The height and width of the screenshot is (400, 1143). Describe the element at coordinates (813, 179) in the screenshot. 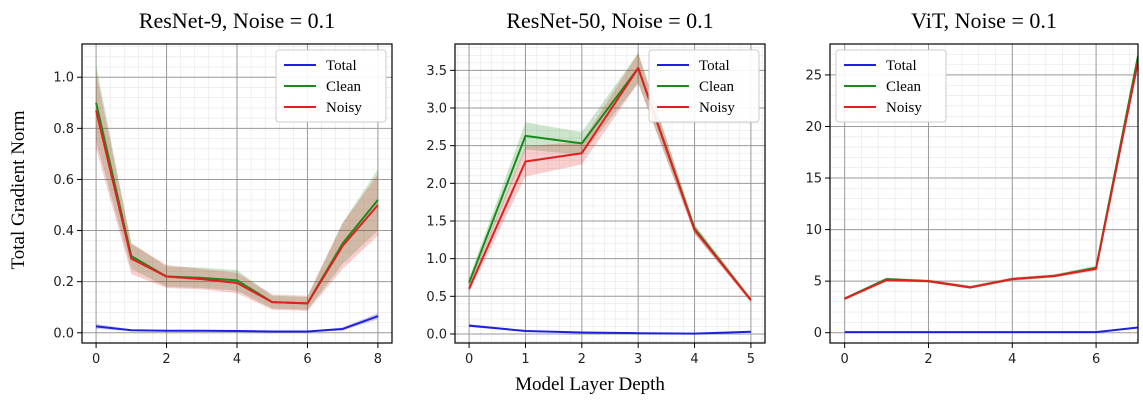

I see `y-tick-label: 15` at that location.